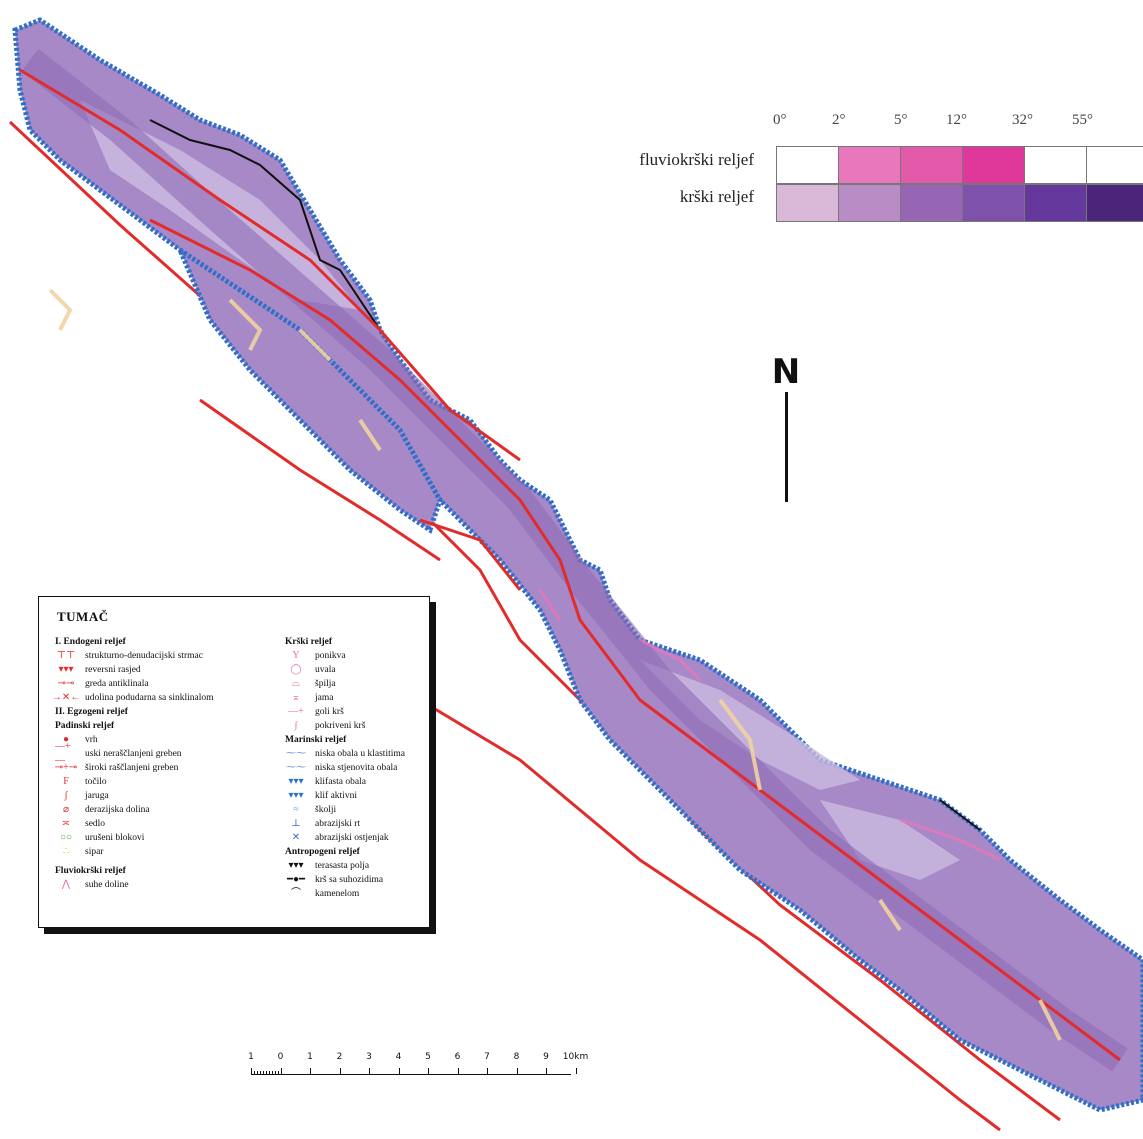  Describe the element at coordinates (165, 852) in the screenshot. I see `legend-item: ∴ sipar` at that location.